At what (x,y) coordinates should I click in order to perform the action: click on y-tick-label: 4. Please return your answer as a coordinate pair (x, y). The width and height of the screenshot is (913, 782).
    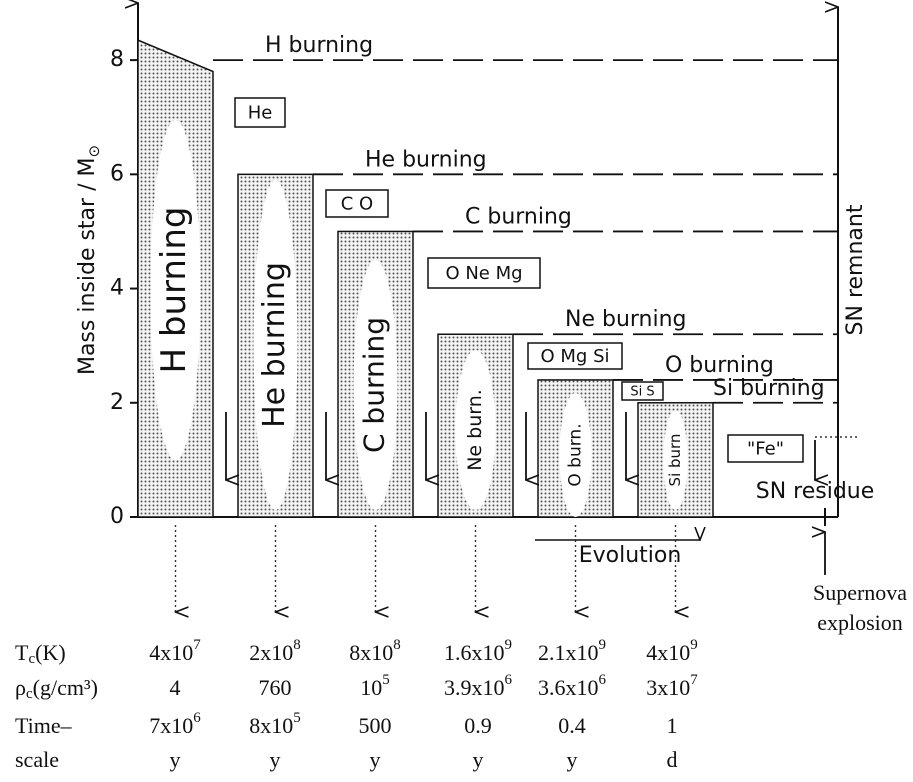
    Looking at the image, I should click on (117, 288).